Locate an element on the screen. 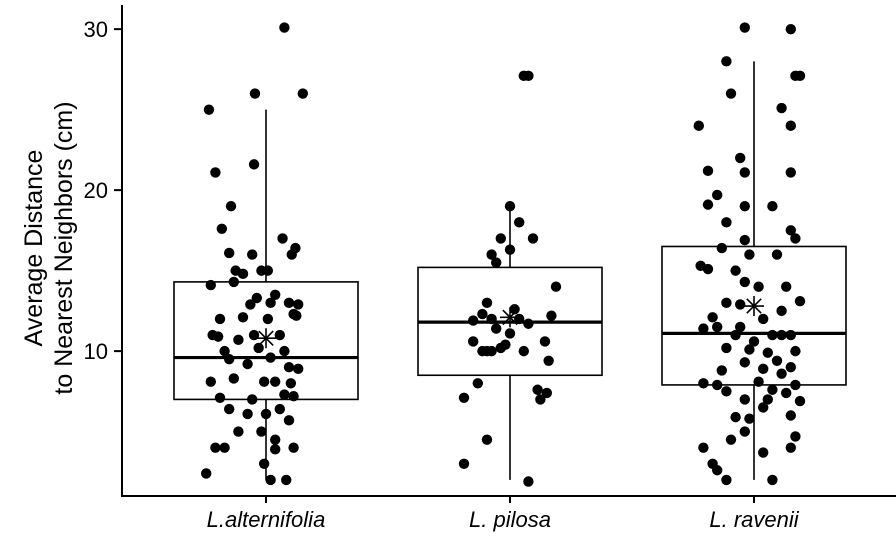 This screenshot has height=536, width=896. y-tick-label: 30 is located at coordinates (96, 29).